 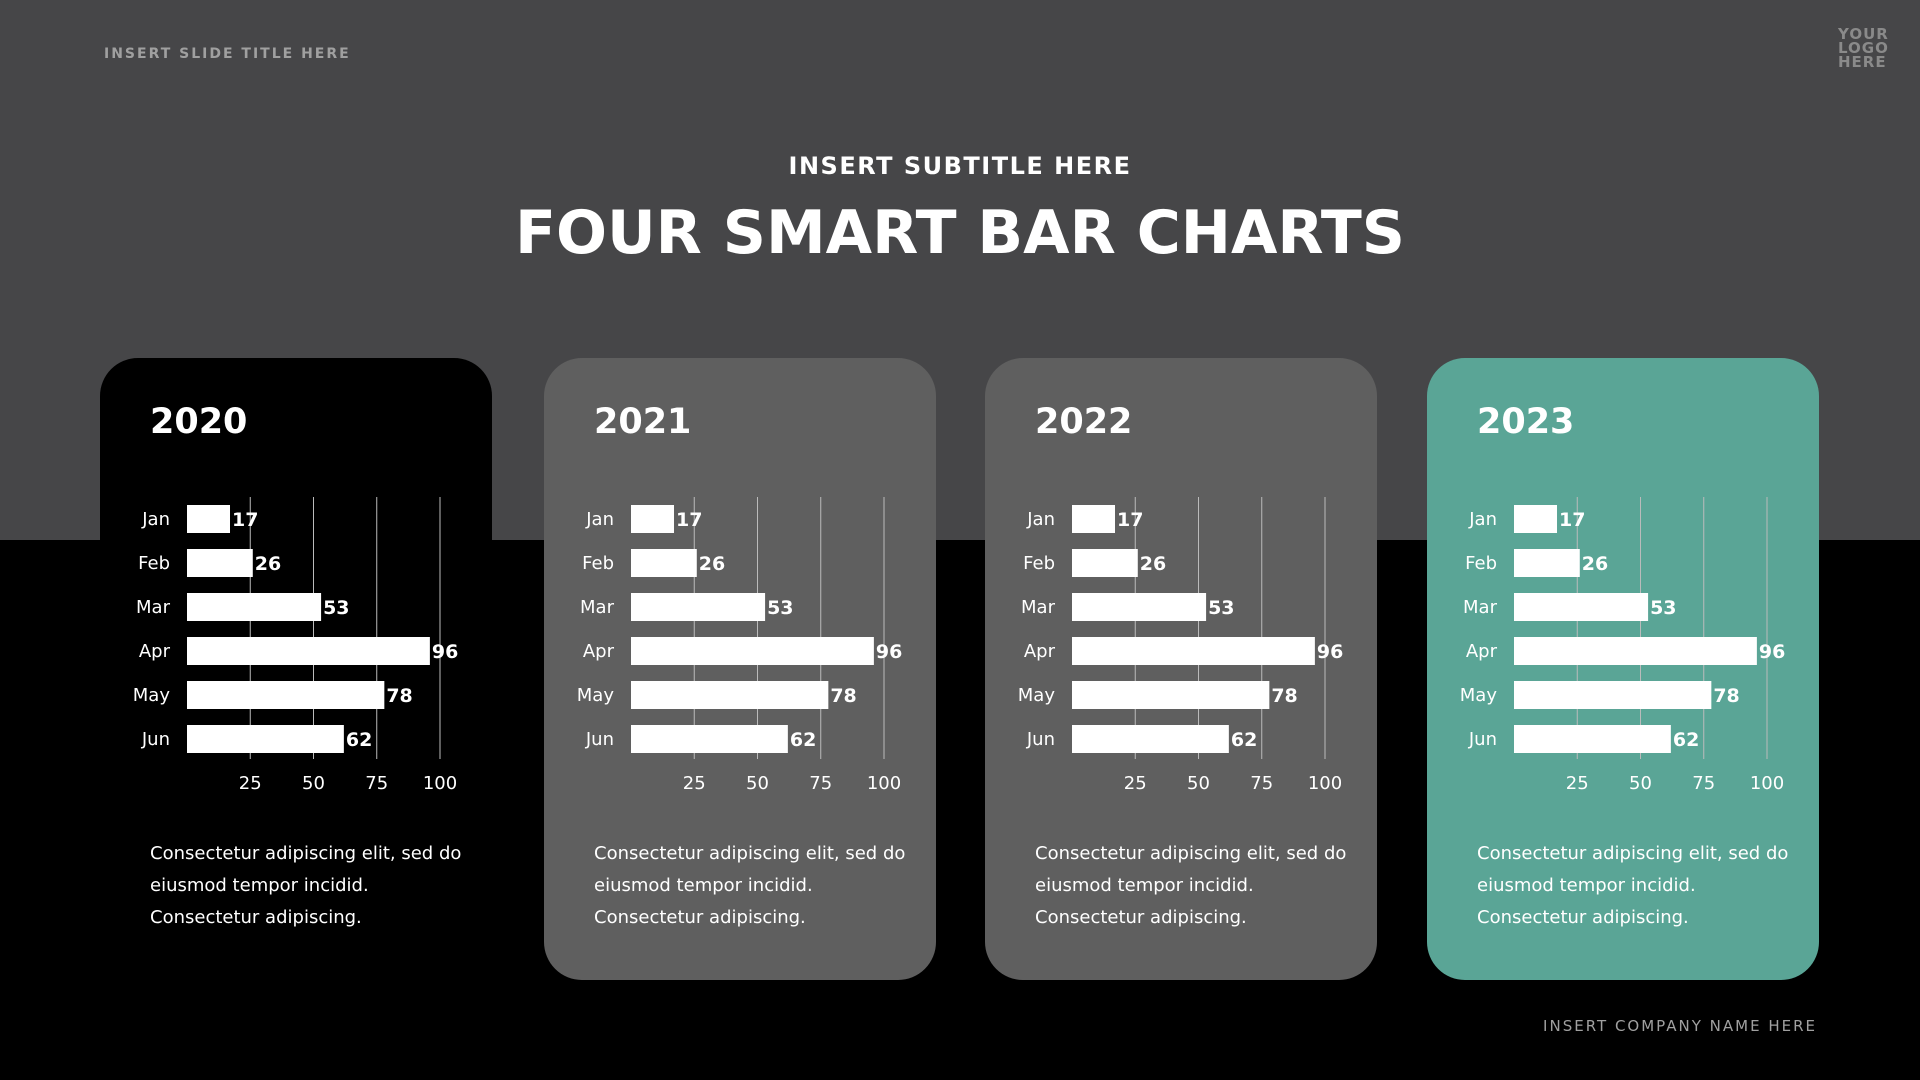 I want to click on card-year: 2021, so click(x=643, y=422).